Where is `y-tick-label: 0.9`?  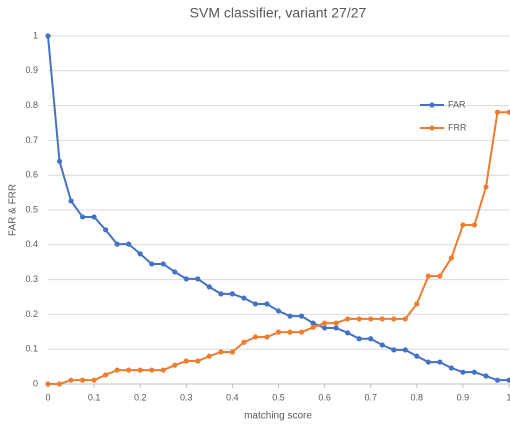
y-tick-label: 0.9 is located at coordinates (31, 70).